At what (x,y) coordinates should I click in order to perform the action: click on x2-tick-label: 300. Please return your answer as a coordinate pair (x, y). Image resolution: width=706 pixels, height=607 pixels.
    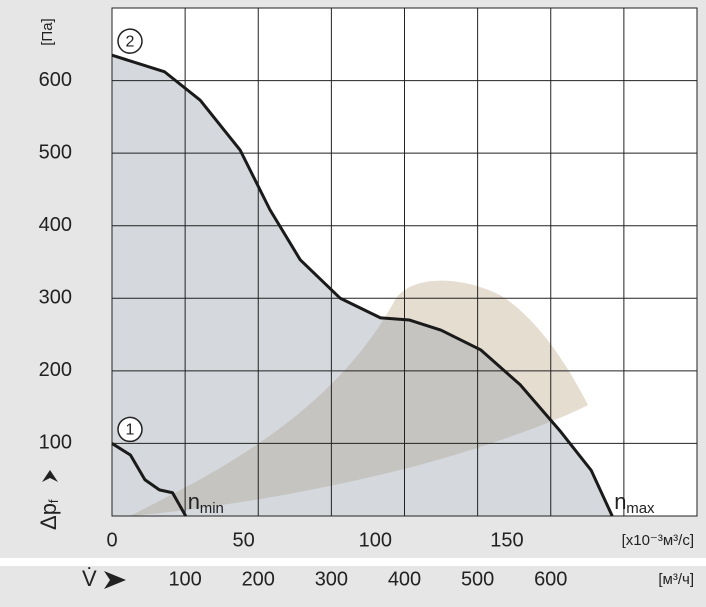
    Looking at the image, I should click on (331, 579).